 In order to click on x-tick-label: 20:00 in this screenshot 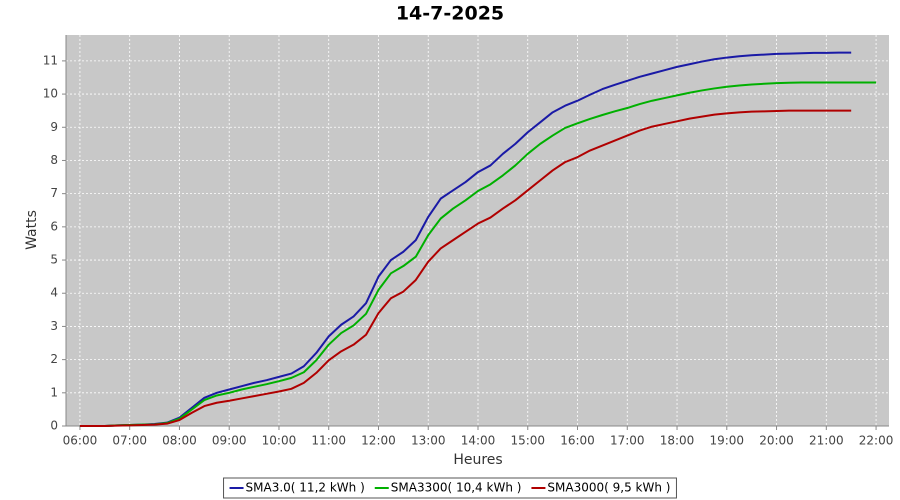, I will do `click(776, 441)`.